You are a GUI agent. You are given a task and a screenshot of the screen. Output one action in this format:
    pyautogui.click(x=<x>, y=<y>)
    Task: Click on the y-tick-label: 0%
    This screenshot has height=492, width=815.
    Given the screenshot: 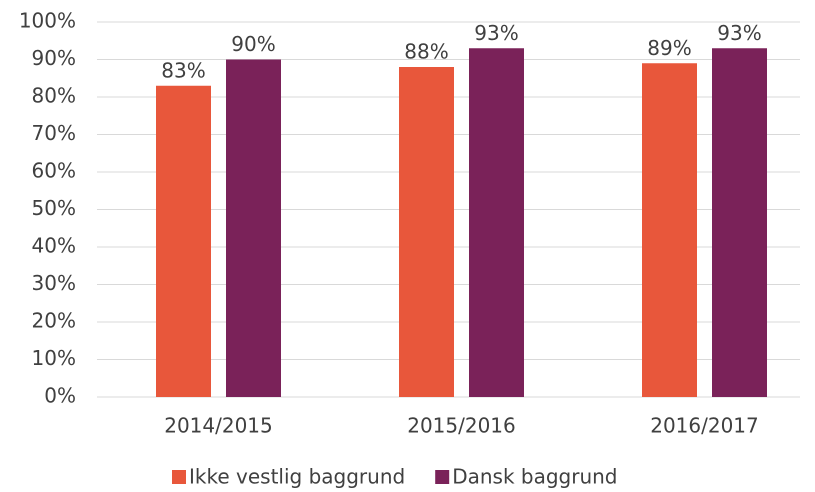 What is the action you would take?
    pyautogui.click(x=60, y=396)
    